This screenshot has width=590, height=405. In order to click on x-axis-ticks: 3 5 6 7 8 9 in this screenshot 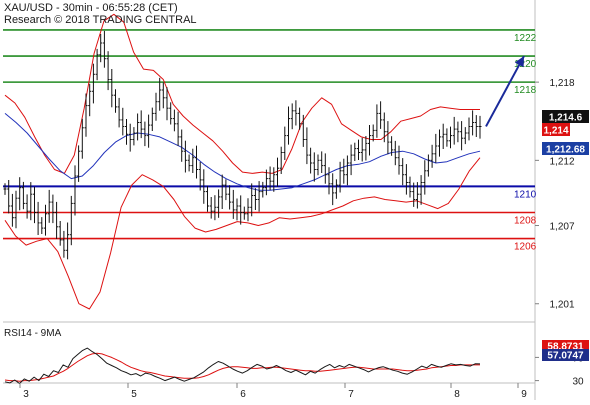, I will do `click(273, 391)`.